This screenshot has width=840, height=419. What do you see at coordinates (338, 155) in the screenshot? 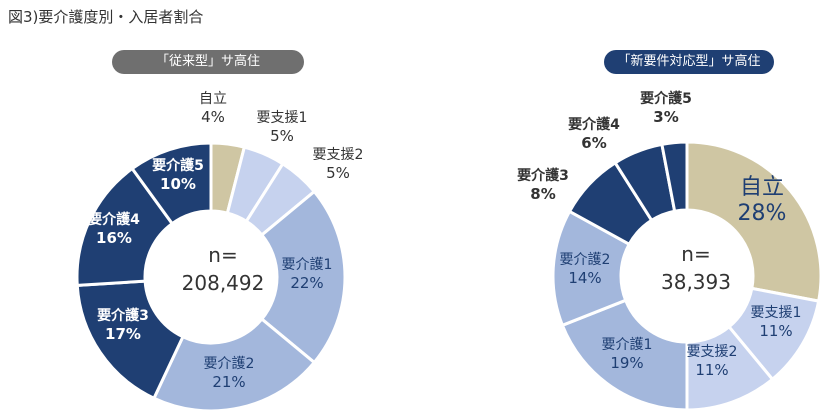
I see `donut-0-label-2: 要支援2` at bounding box center [338, 155].